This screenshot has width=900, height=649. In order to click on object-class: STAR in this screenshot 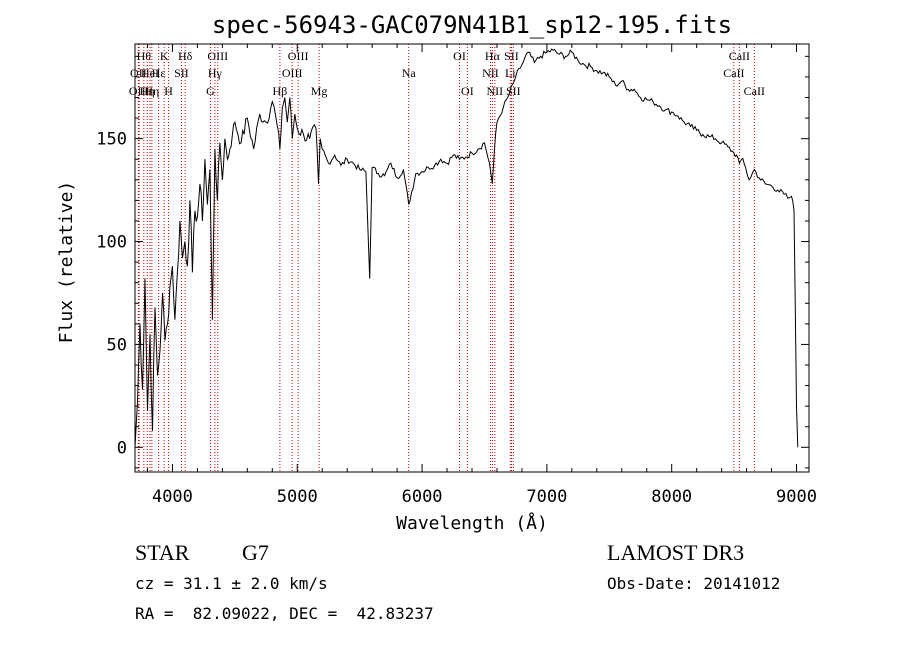, I will do `click(162, 552)`.